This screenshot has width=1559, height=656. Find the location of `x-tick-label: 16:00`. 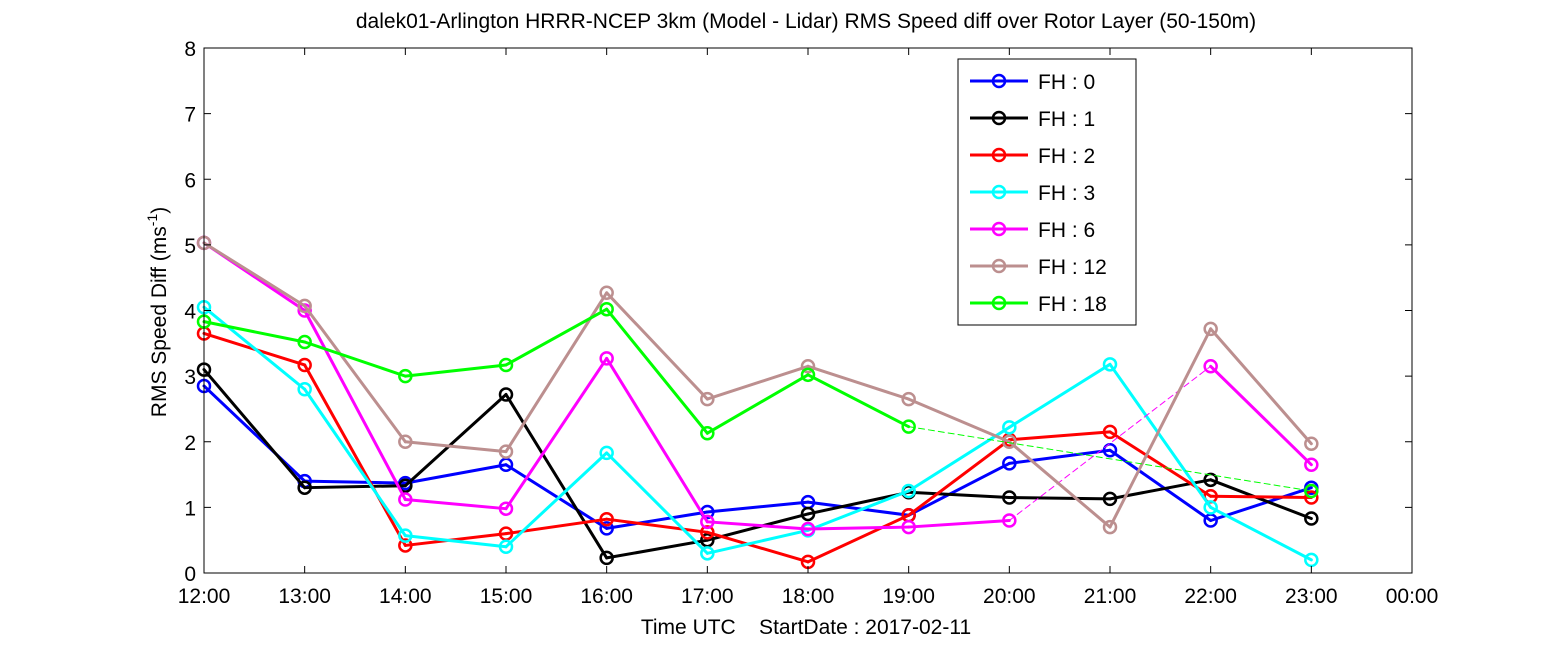

x-tick-label: 16:00 is located at coordinates (606, 596).